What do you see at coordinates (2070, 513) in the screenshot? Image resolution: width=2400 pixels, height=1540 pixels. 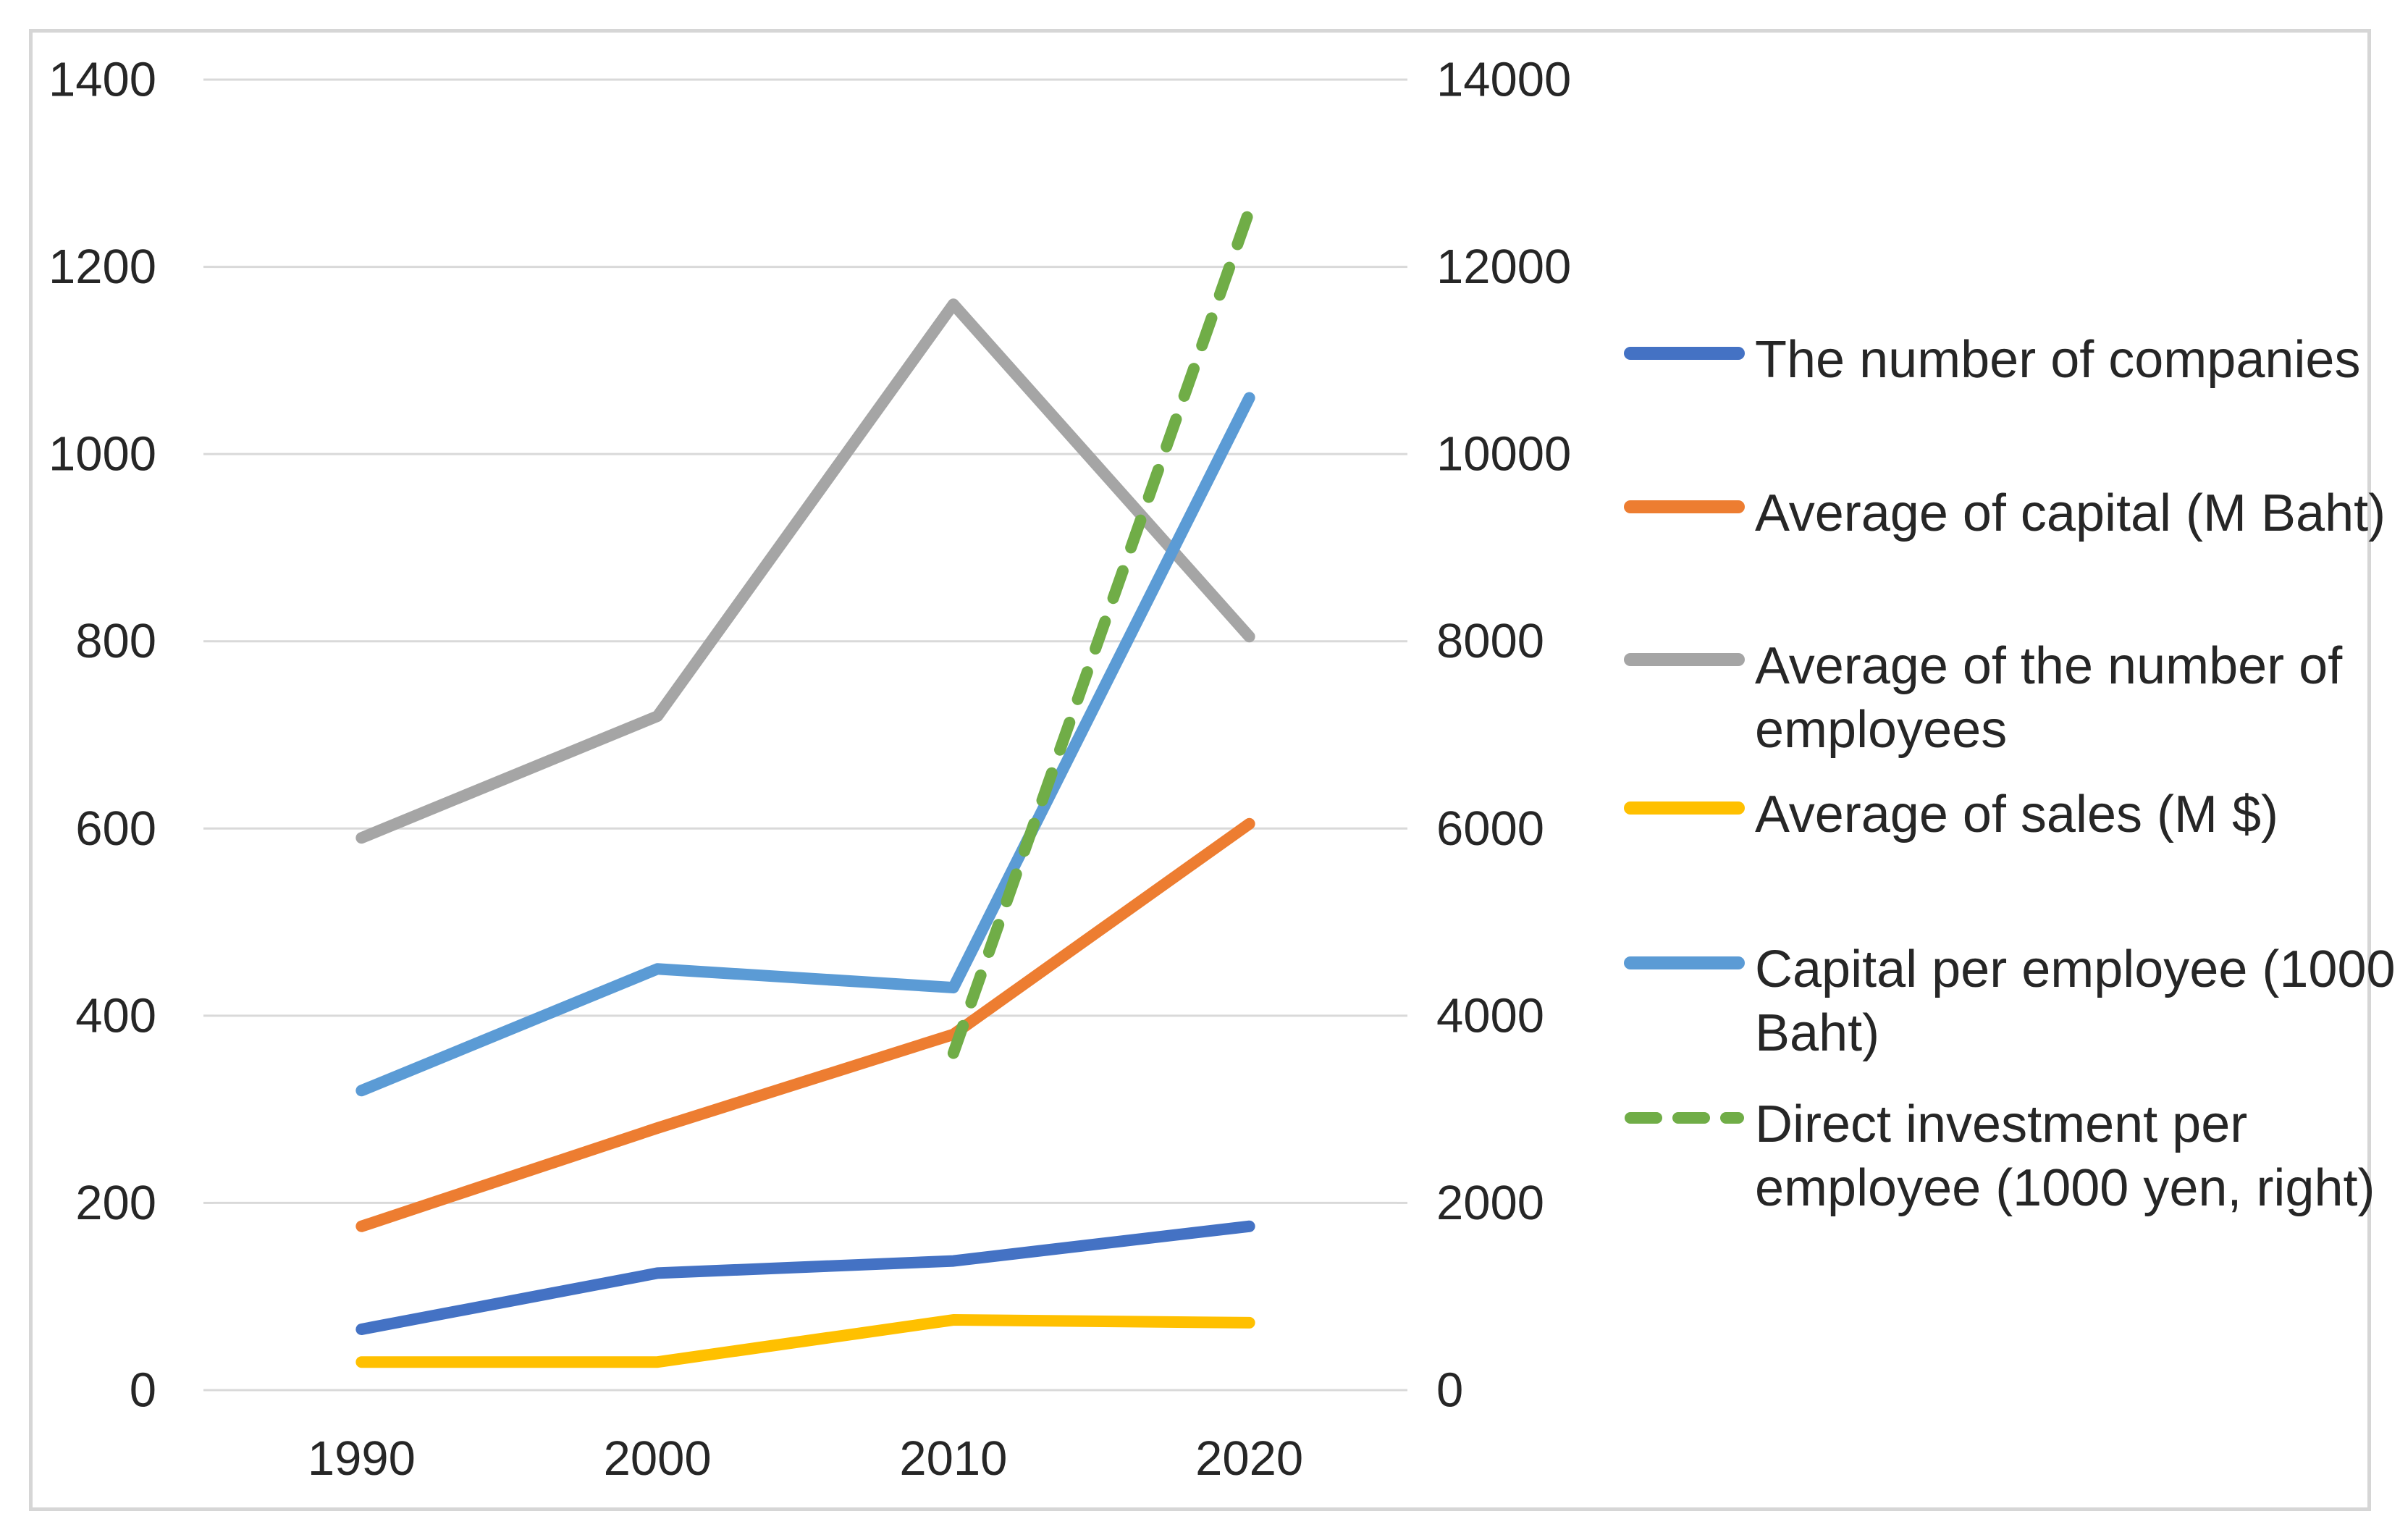 I see `legend-label-line: Average of capital (M Baht)` at bounding box center [2070, 513].